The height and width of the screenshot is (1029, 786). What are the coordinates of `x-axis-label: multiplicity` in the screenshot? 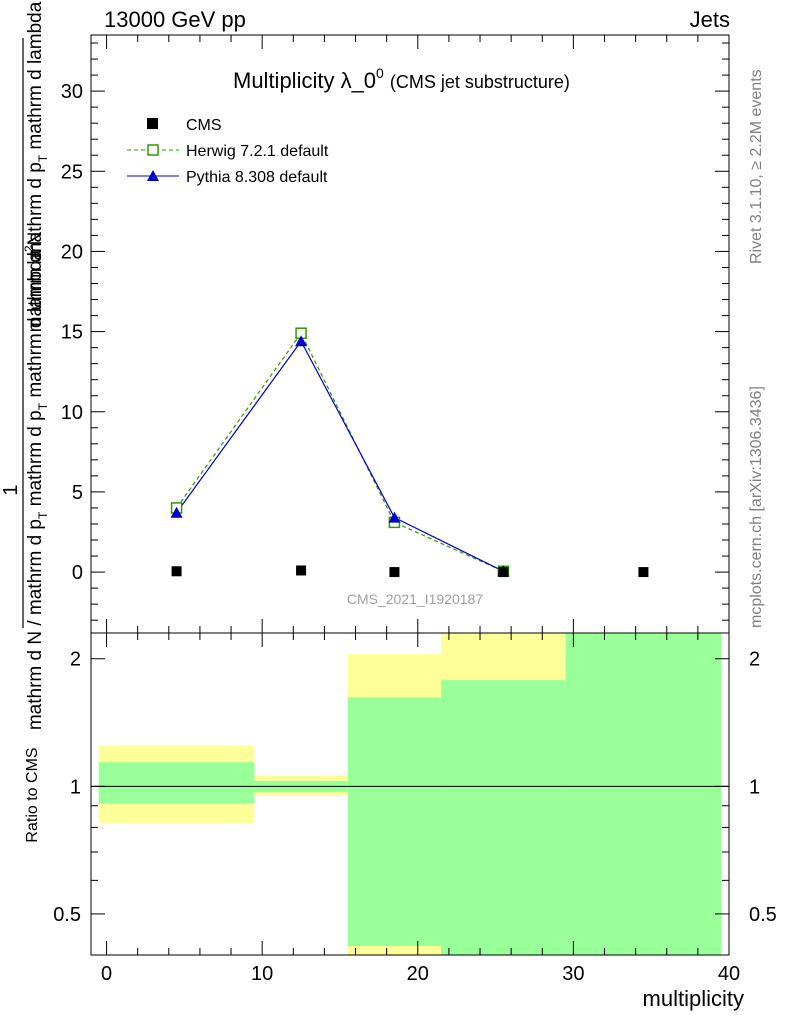 It's located at (693, 998).